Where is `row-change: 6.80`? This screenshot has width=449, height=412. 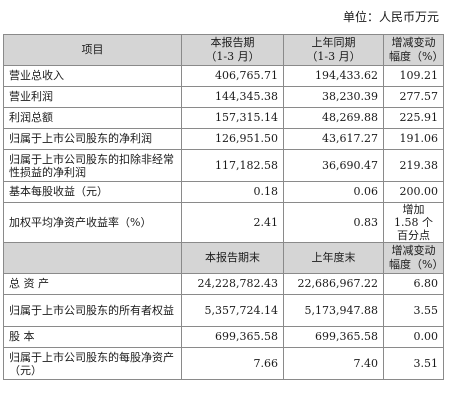 row-change: 6.80 is located at coordinates (413, 284).